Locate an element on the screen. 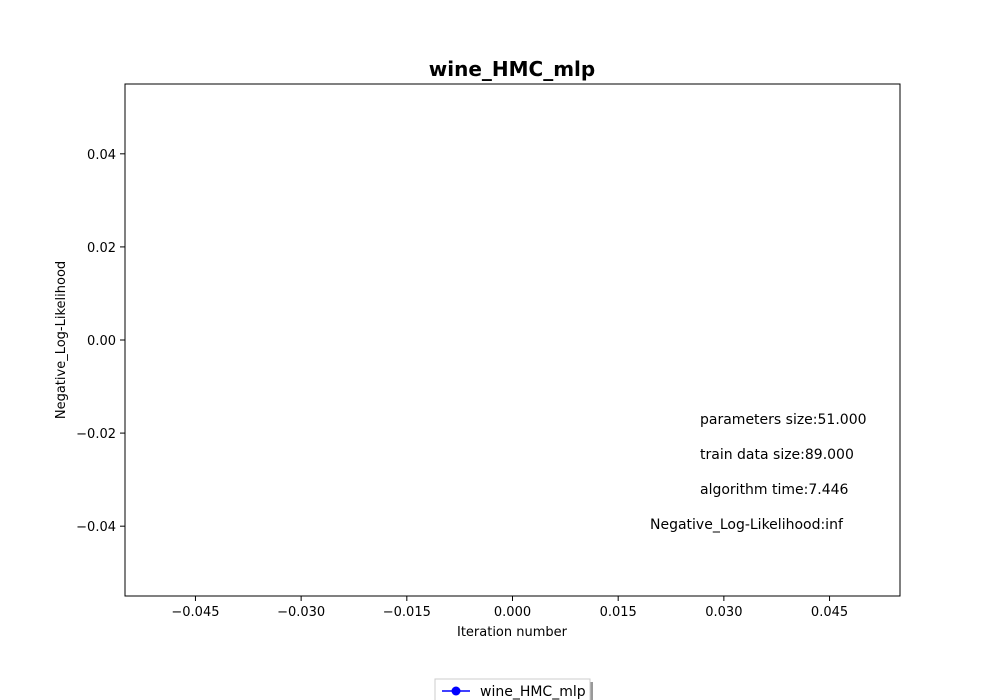 Image resolution: width=1000 pixels, height=700 pixels. annotation-algorithm-time: algorithm time:7.446 is located at coordinates (774, 490).